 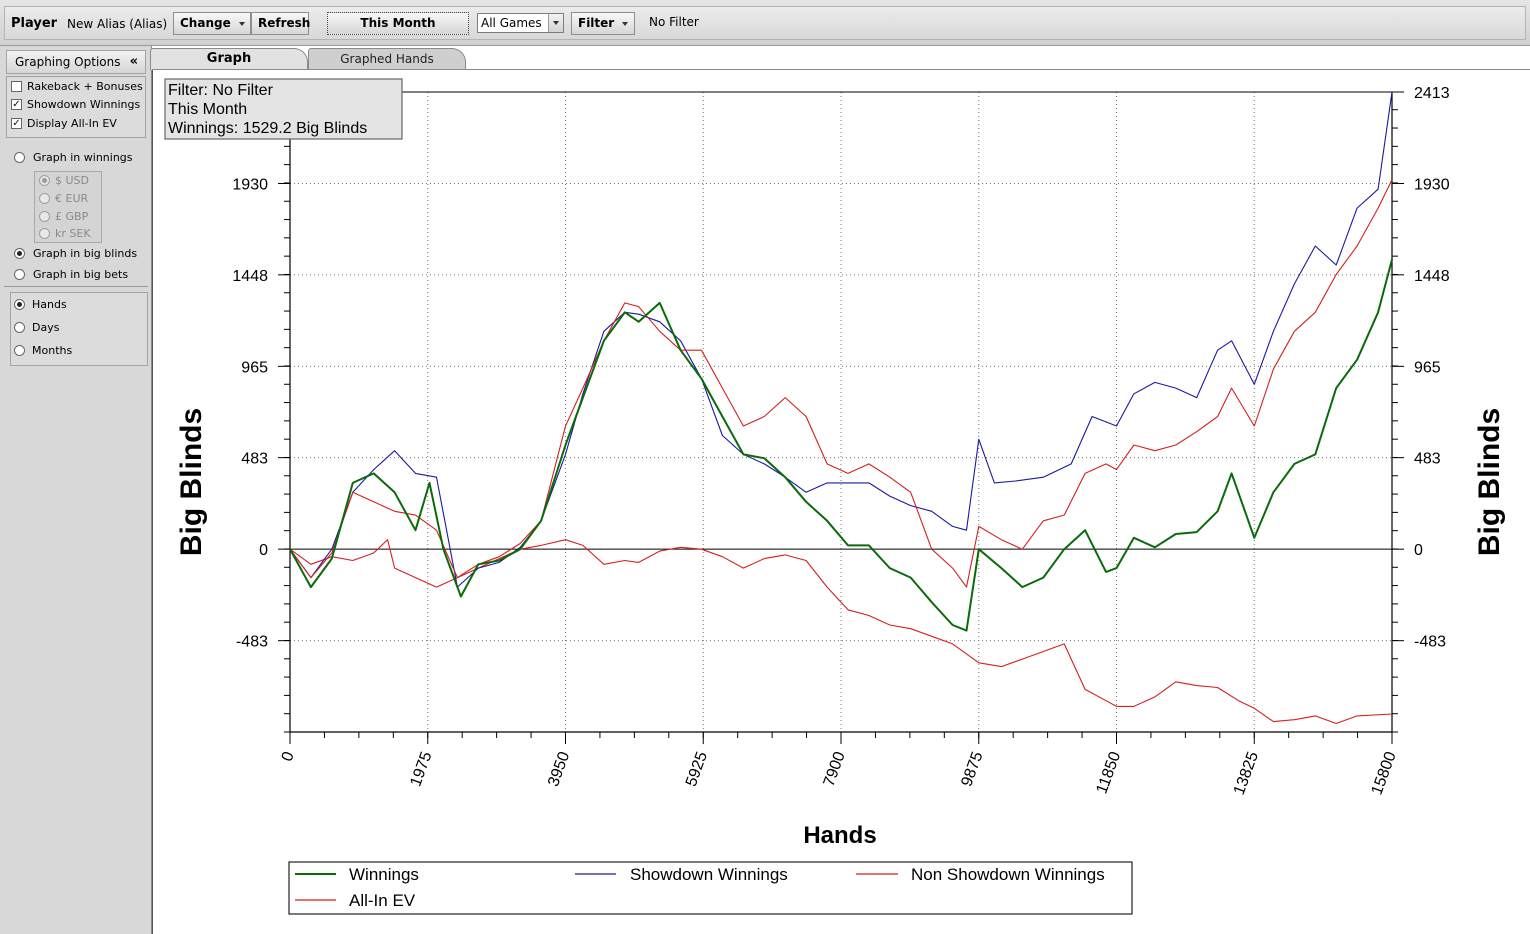 I want to click on legend-showdown-winnings: Showdown Winnings, so click(x=709, y=874).